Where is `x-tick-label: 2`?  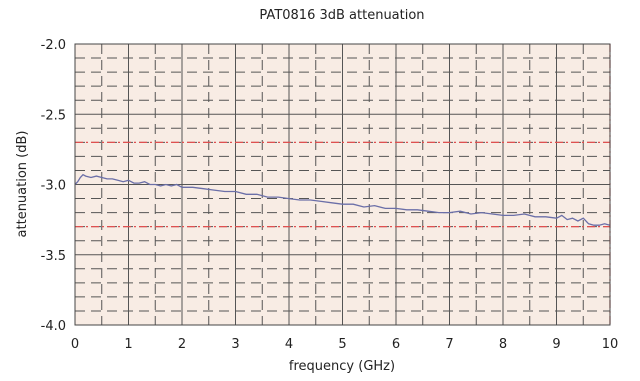
x-tick-label: 2 is located at coordinates (182, 344).